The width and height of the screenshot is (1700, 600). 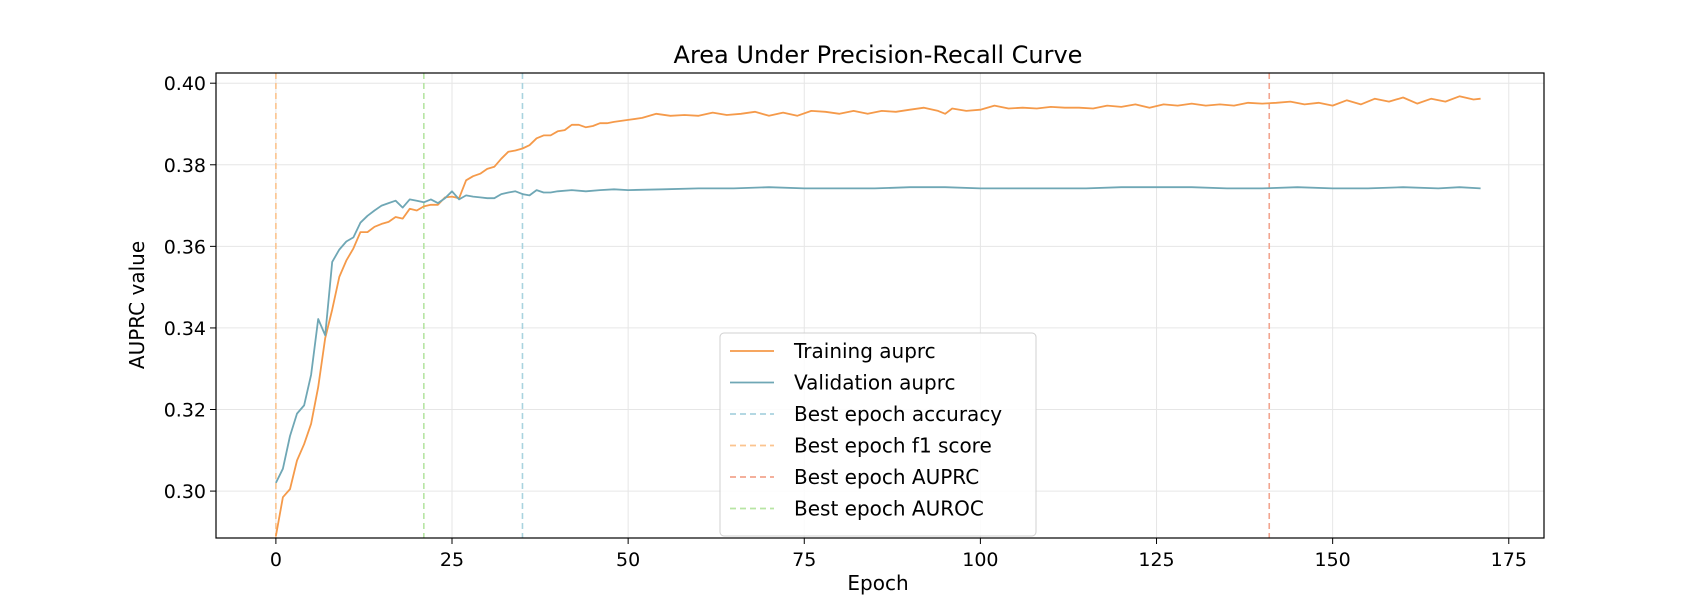 What do you see at coordinates (893, 446) in the screenshot?
I see `legend-label: Best epoch f1 score` at bounding box center [893, 446].